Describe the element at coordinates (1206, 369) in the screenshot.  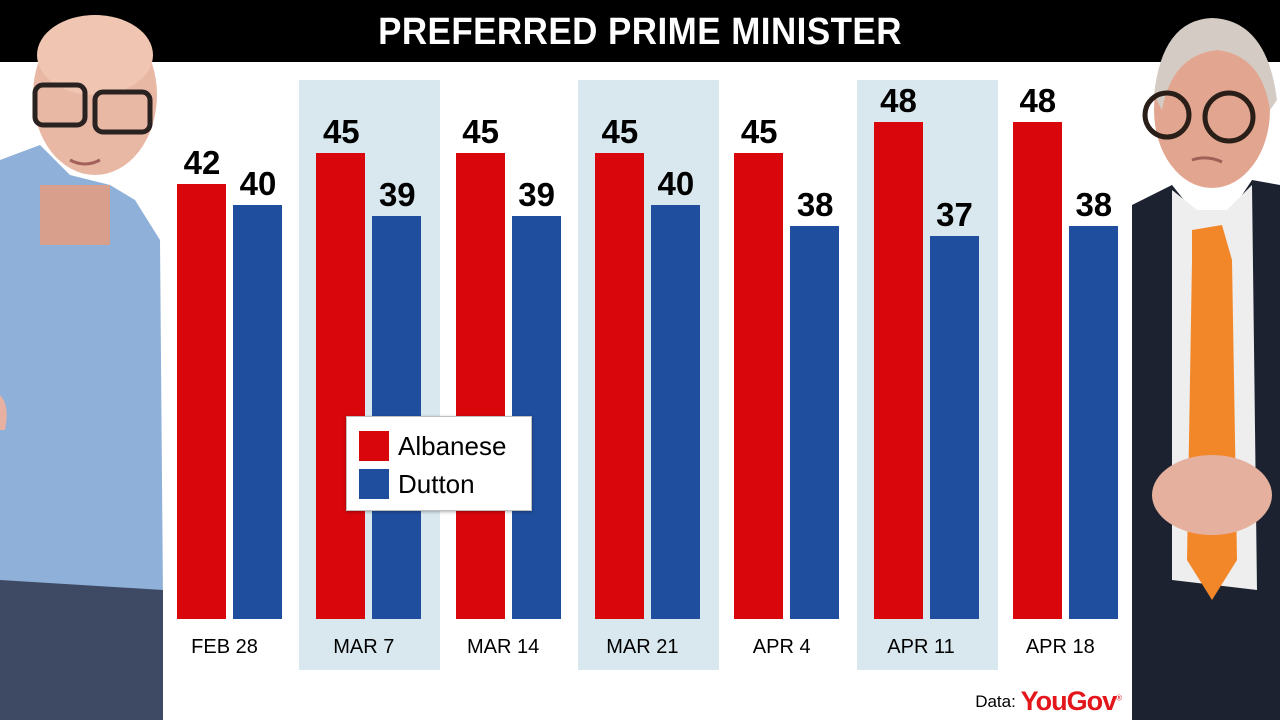
I see `albanese-photo` at that location.